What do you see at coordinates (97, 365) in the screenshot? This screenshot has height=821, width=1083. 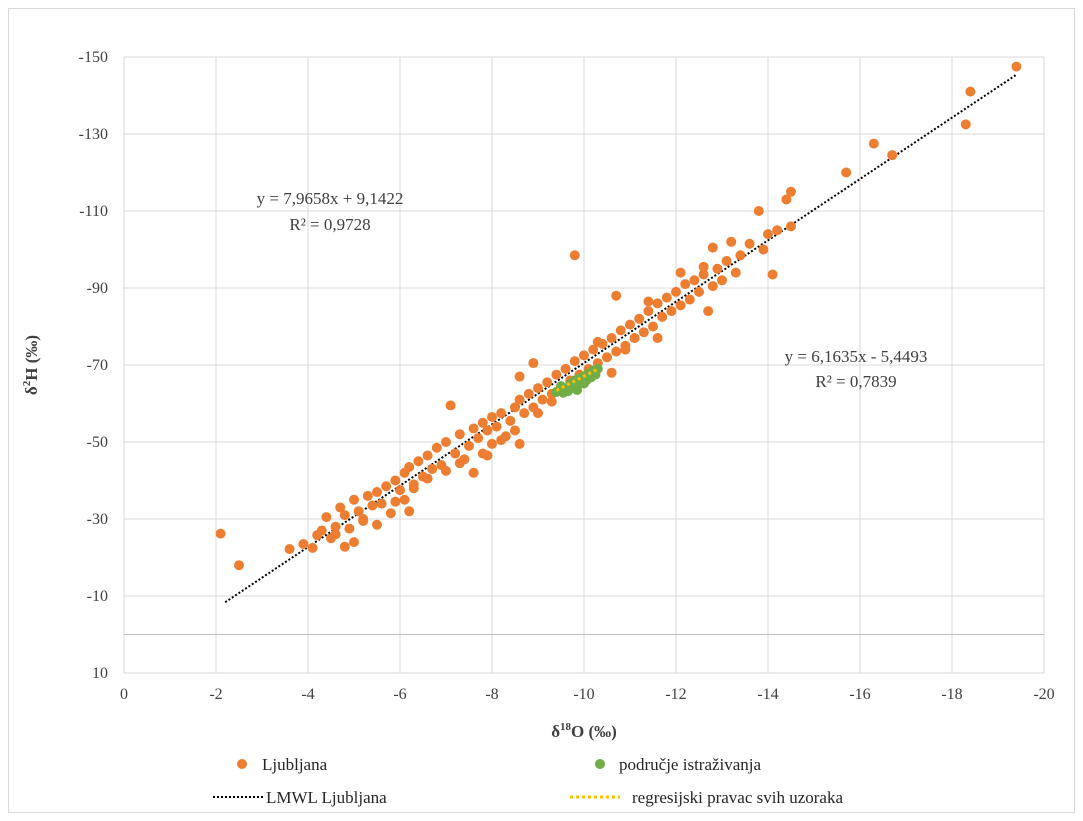 I see `y-tick-label: -70` at bounding box center [97, 365].